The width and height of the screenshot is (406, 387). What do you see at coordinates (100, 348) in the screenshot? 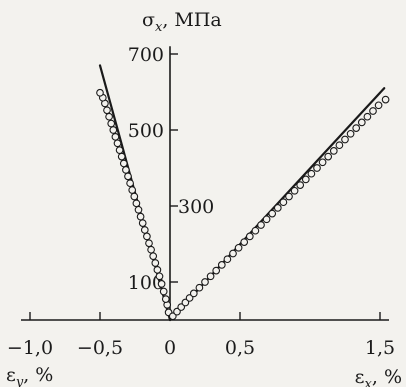
I see `x-tick-label: −0,5` at bounding box center [100, 348].